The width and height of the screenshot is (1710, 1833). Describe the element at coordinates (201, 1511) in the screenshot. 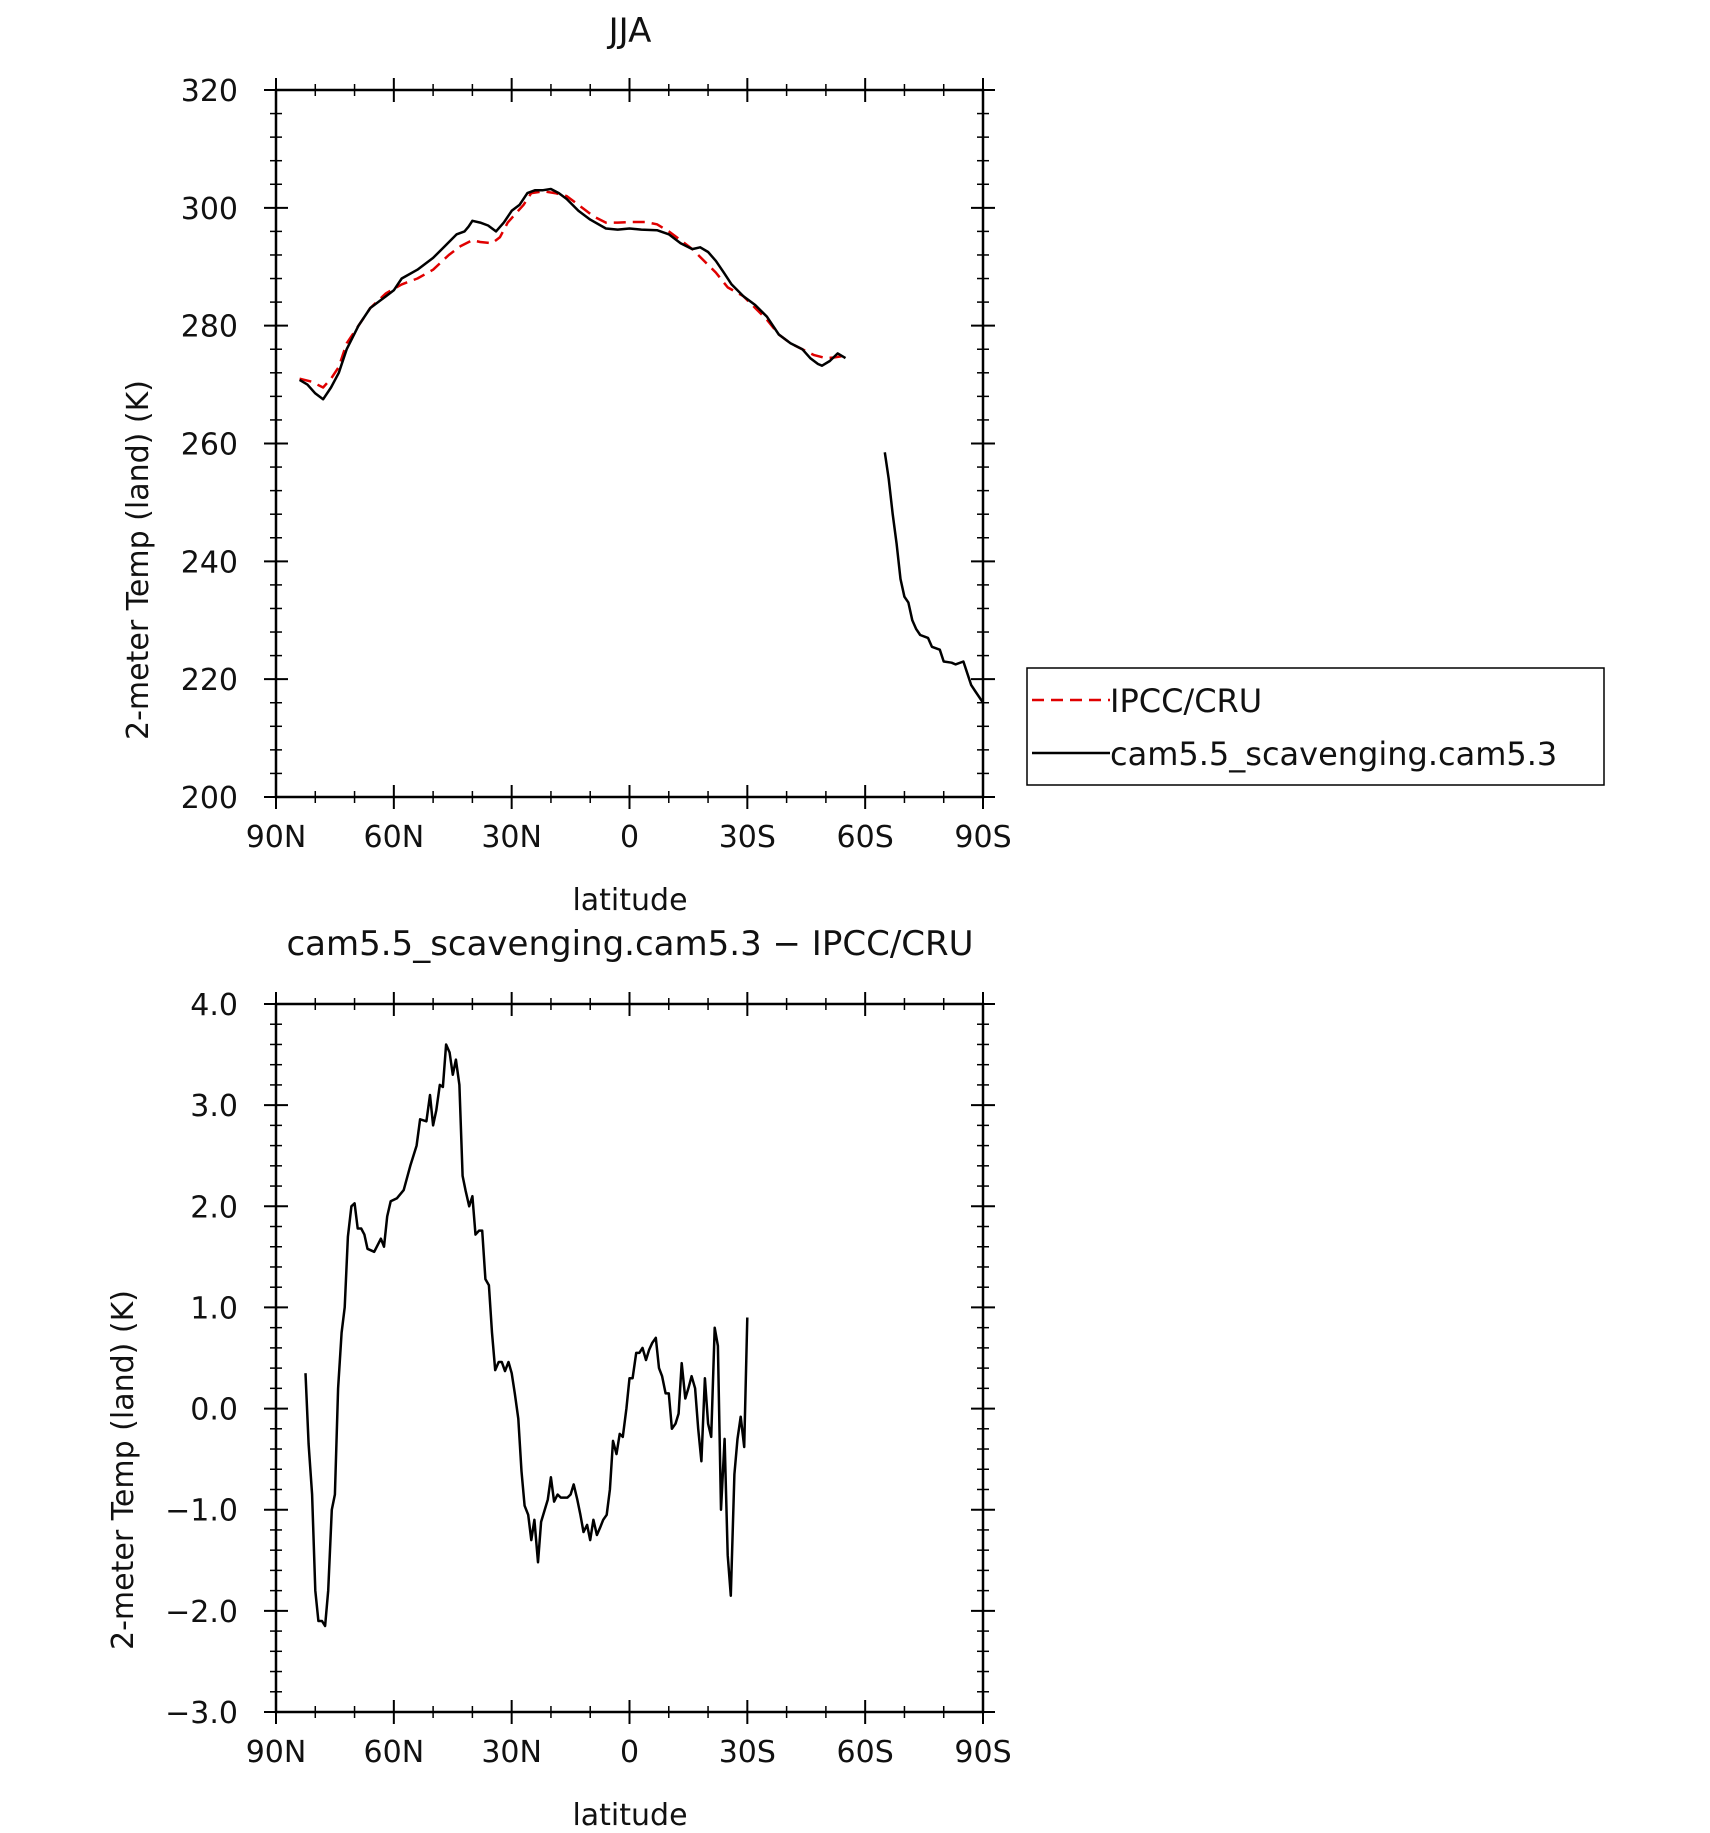

I see `bottom-y-tick-label: −1.0` at that location.